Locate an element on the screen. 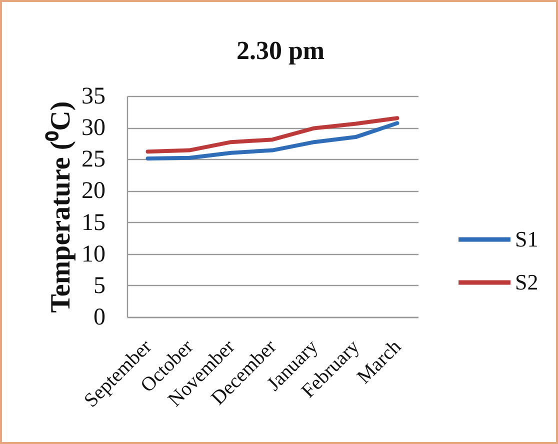  legend-label: S2 is located at coordinates (526, 282).